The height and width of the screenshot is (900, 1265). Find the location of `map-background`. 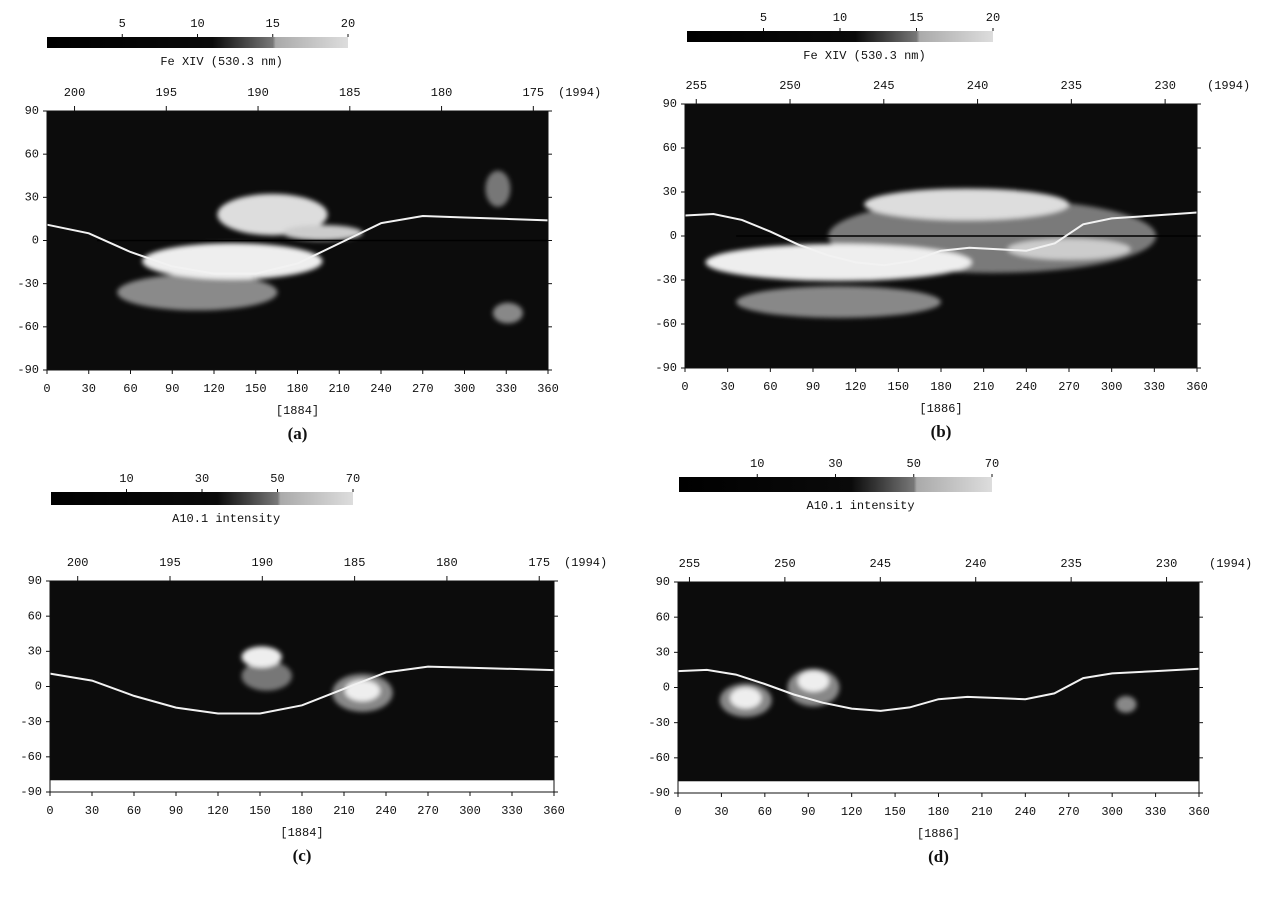

map-background is located at coordinates (938, 687).